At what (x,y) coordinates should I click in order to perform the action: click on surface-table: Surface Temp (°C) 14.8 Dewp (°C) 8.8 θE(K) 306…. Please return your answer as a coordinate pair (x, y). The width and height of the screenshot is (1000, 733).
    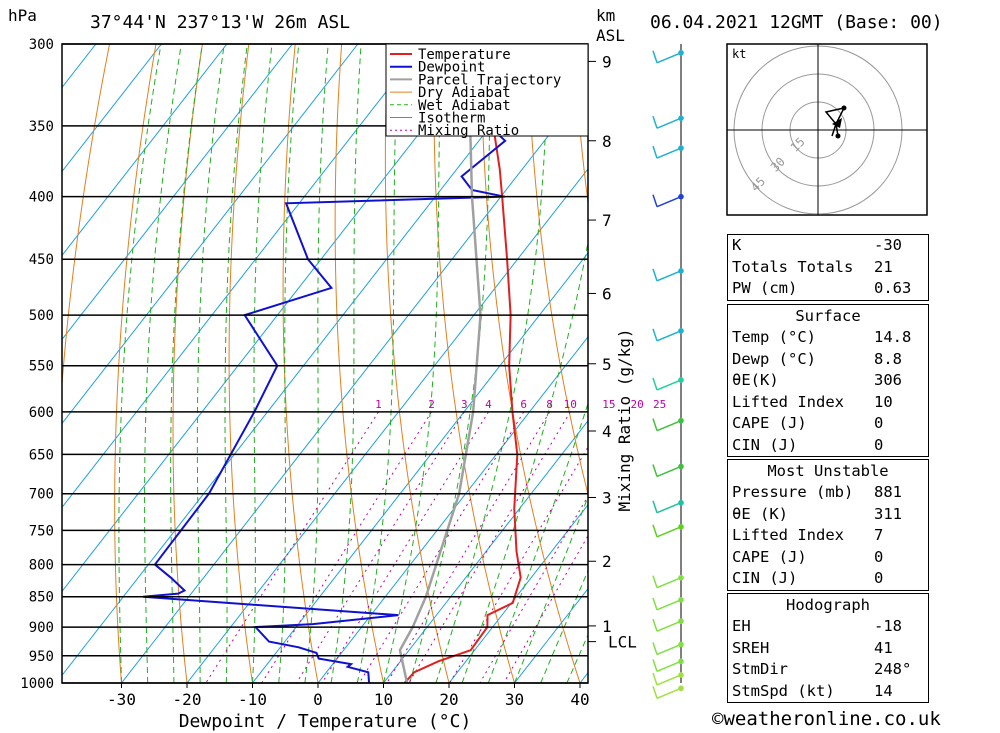
    Looking at the image, I should click on (828, 380).